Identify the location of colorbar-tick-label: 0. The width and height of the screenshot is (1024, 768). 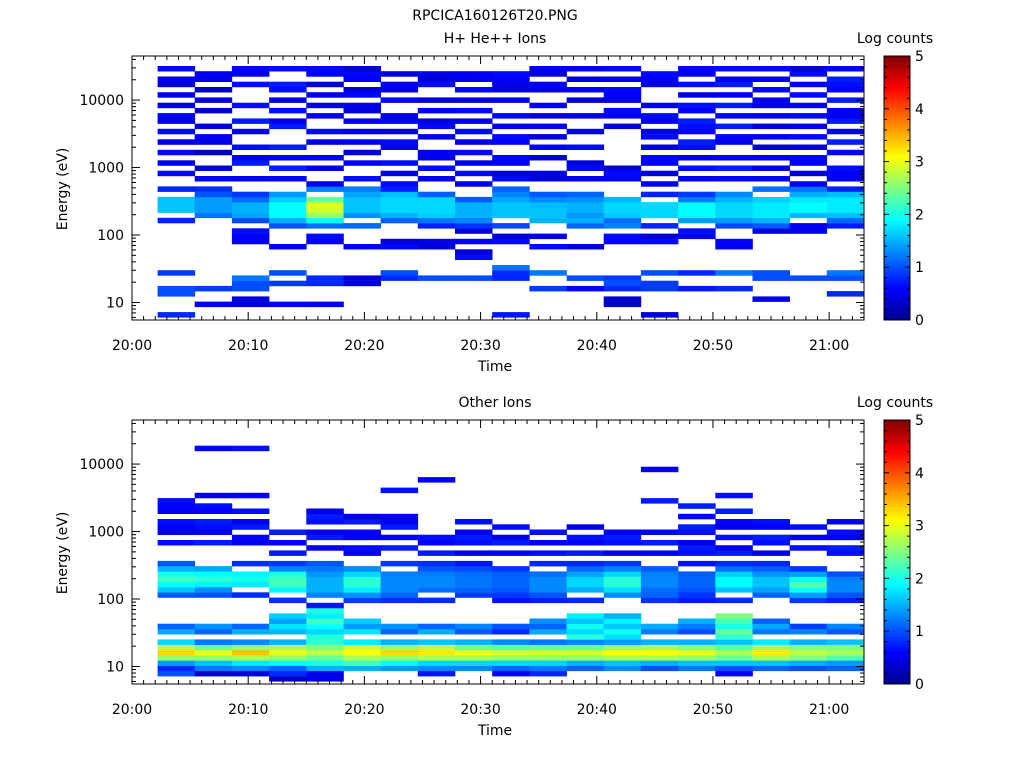
(919, 321).